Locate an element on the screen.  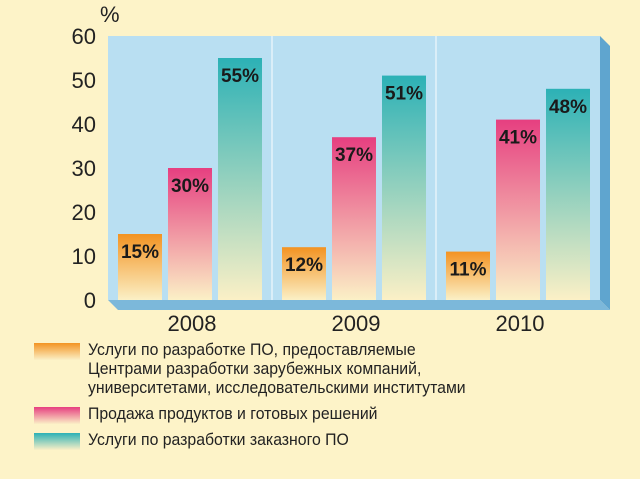
bar-value-label: 30% is located at coordinates (190, 186).